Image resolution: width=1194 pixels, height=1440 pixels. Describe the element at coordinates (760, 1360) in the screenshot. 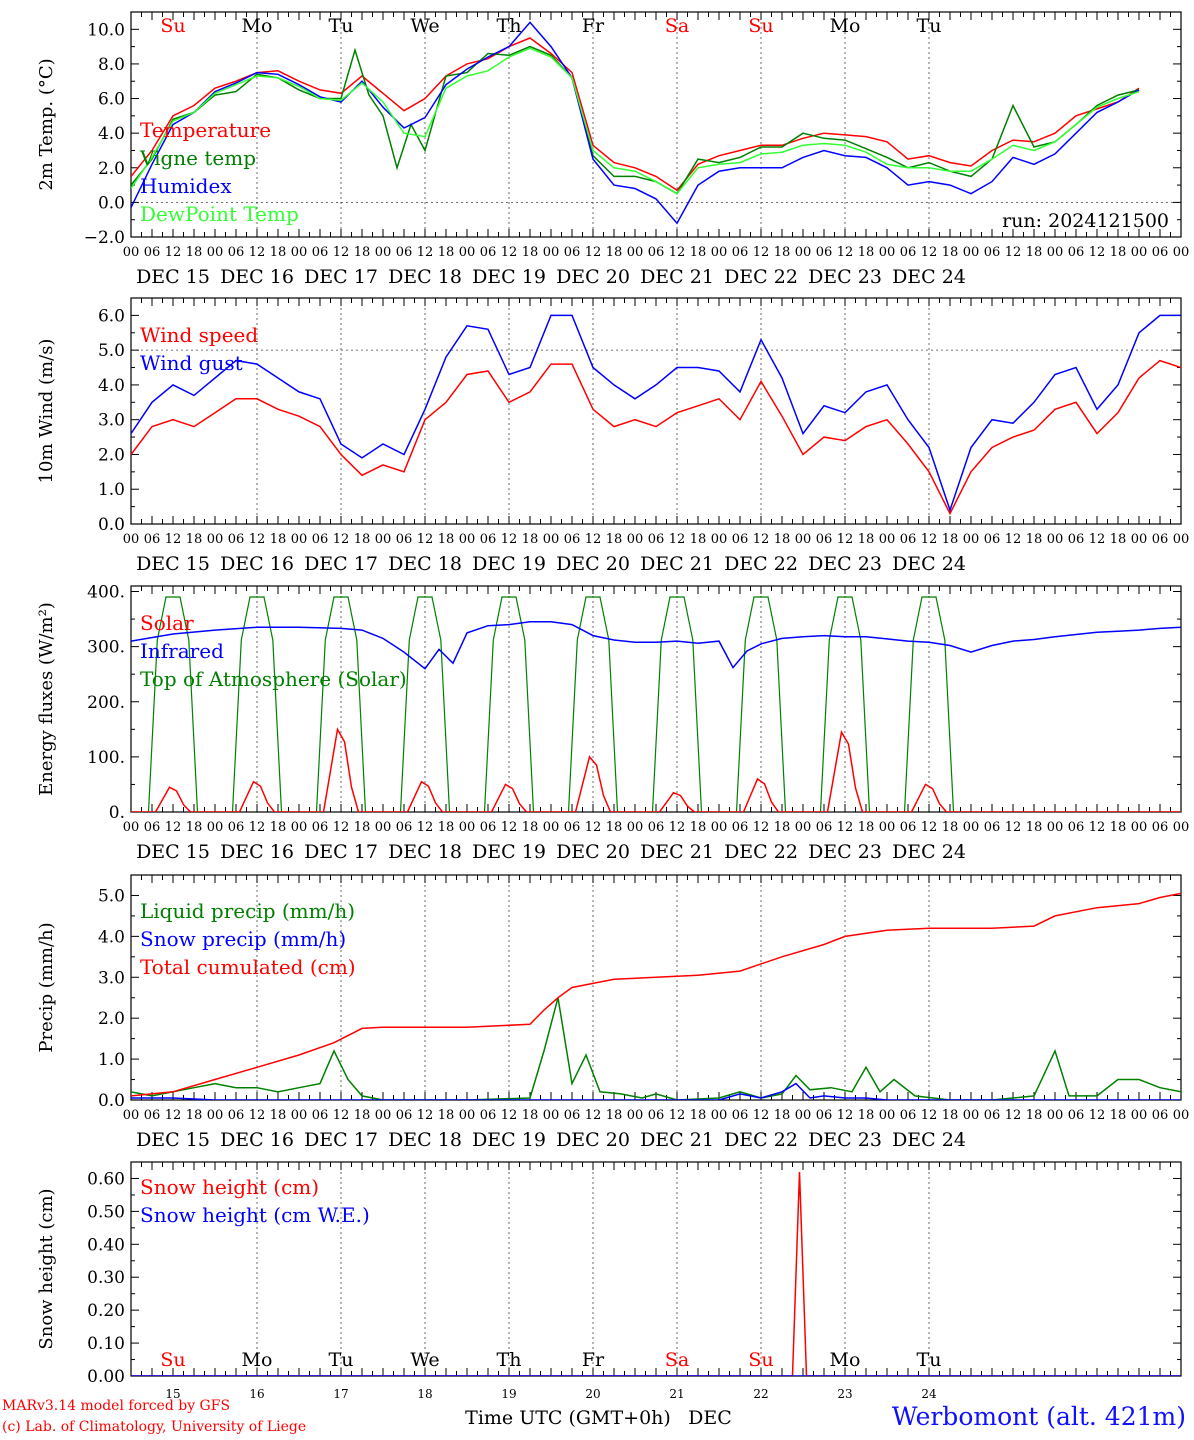

I see `weekday-label: Su` at that location.